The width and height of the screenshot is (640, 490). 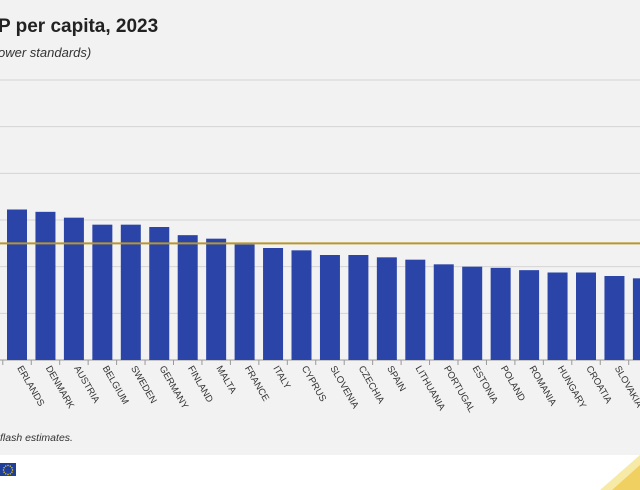 I want to click on bar-belgium, so click(x=102, y=292).